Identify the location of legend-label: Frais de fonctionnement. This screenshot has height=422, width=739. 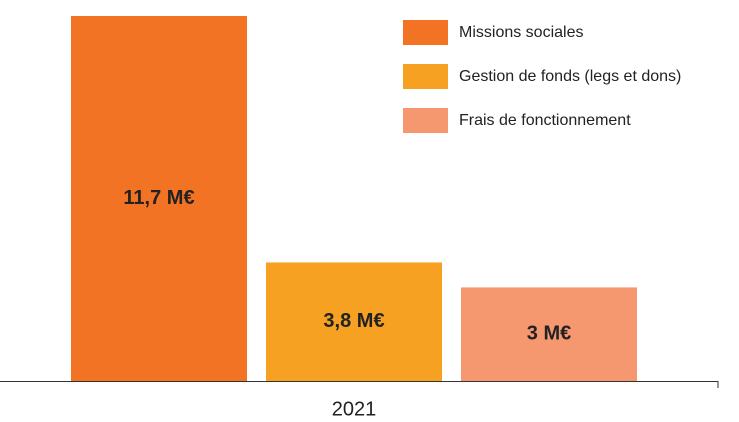
(545, 120).